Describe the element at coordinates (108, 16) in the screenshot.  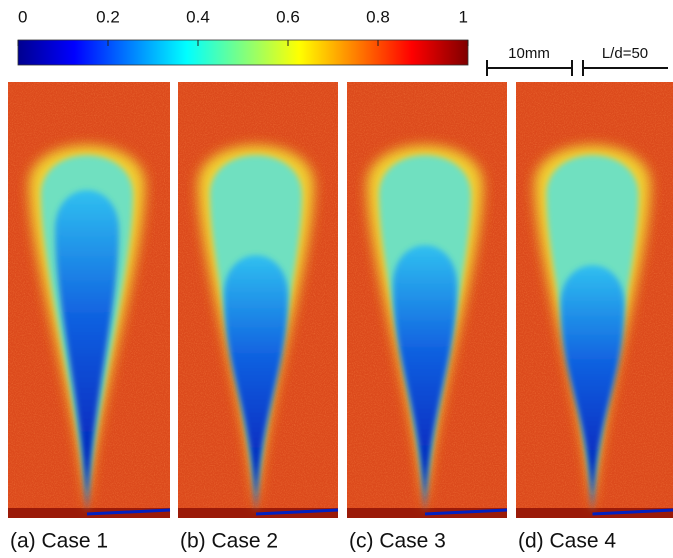
I see `colorbar-tick-label: 0.2` at that location.